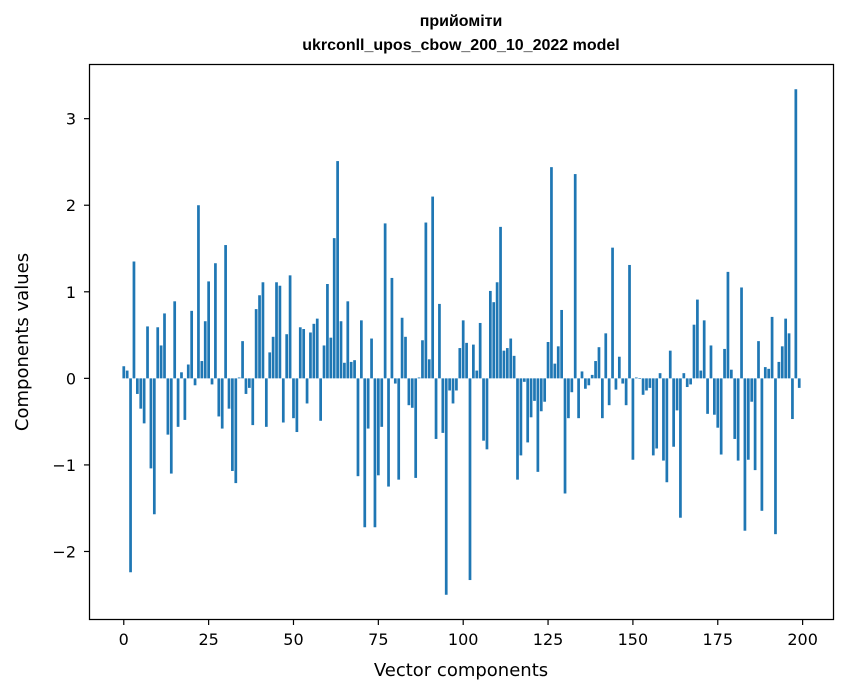 This screenshot has width=847, height=696. I want to click on y-axis-ticks: −2 −1 0 1 2 3, so click(71, 335).